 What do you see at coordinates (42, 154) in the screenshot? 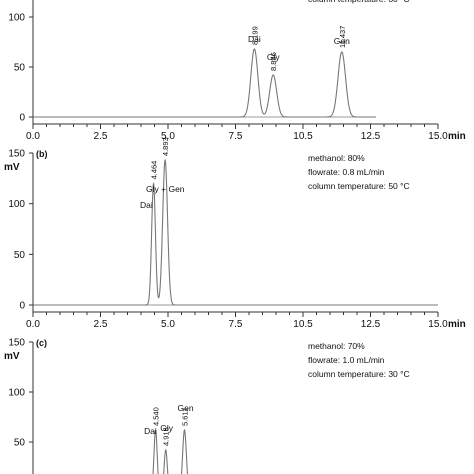
I see `panel-label: (b)` at bounding box center [42, 154].